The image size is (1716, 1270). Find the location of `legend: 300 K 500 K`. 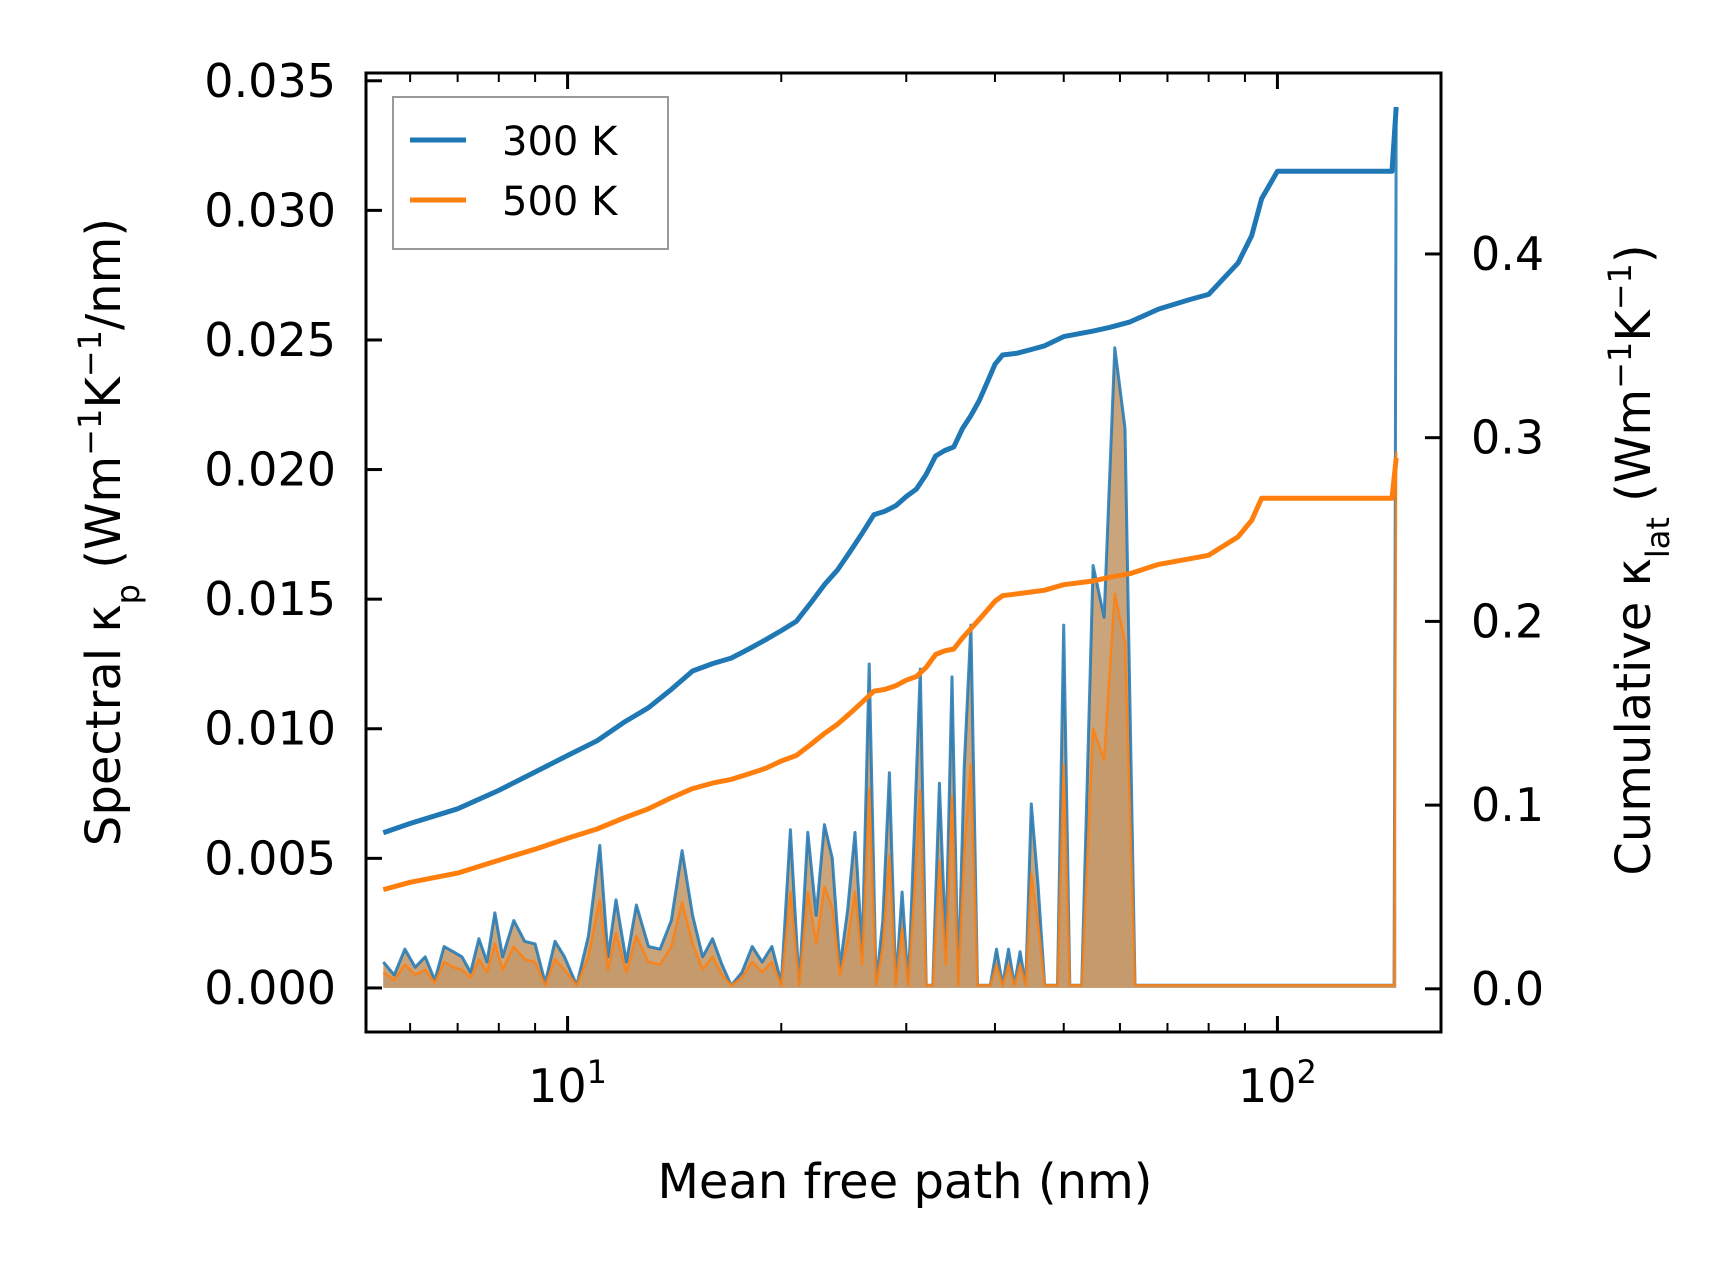

legend: 300 K 500 K is located at coordinates (530, 173).